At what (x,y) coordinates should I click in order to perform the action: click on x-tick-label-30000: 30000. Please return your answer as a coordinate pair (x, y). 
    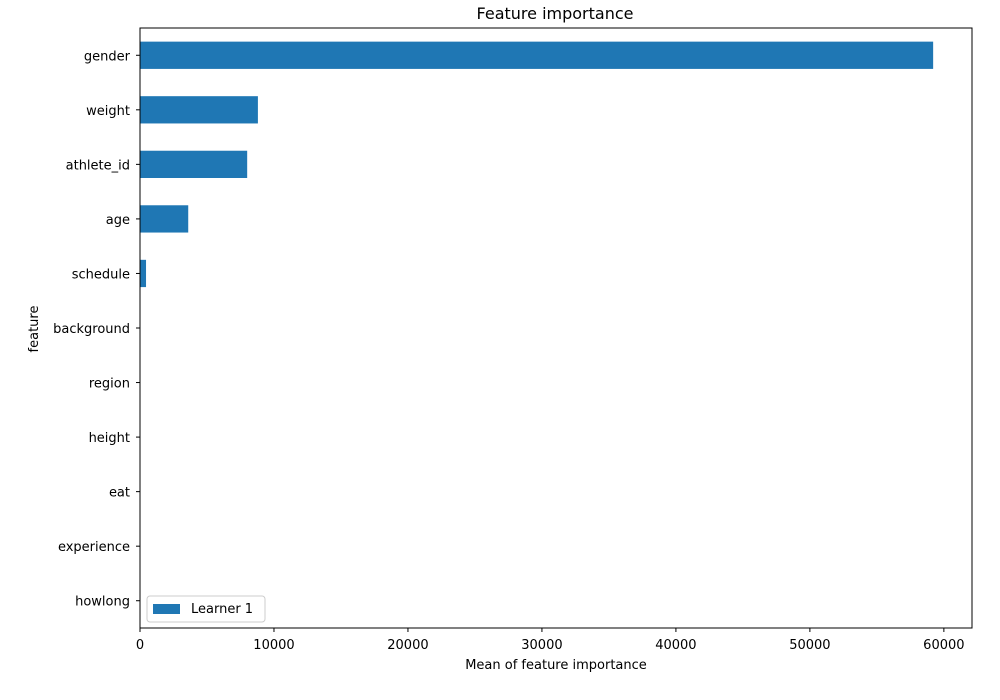
    Looking at the image, I should click on (541, 645).